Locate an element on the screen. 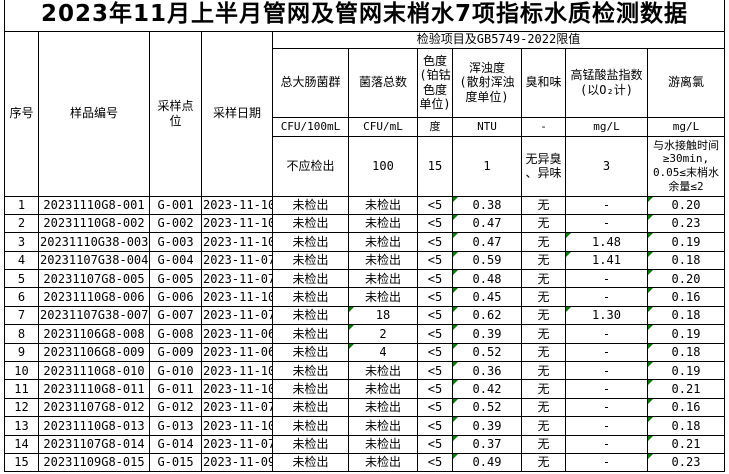 This screenshot has width=729, height=474. cell-turbidity: 0.39 is located at coordinates (487, 334).